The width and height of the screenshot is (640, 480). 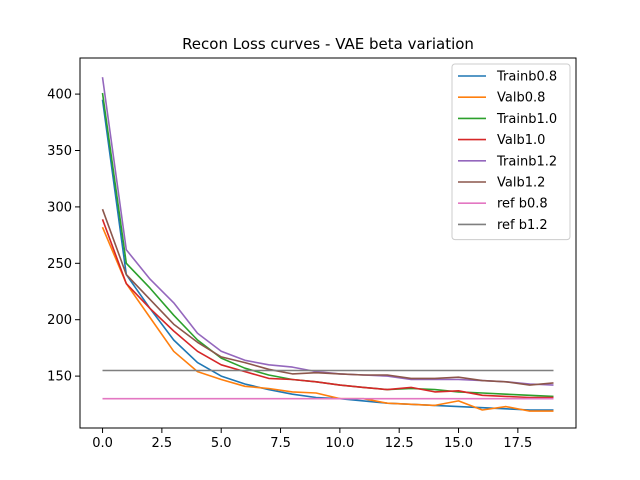 I want to click on legend-label: Trainb1.2, so click(x=526, y=161).